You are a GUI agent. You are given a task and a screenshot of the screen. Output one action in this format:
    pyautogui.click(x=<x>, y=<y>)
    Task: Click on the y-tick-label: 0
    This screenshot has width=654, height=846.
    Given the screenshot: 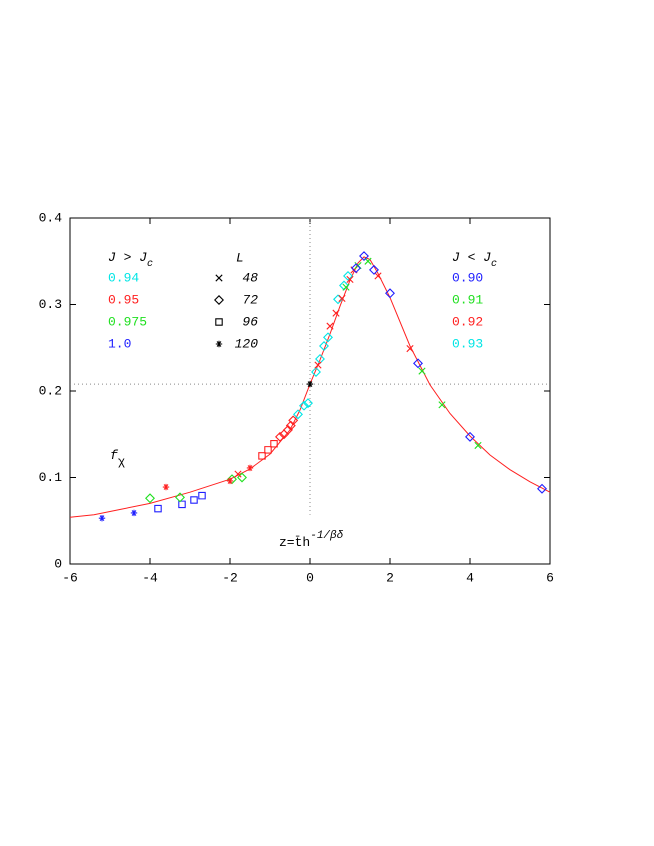 What is the action you would take?
    pyautogui.click(x=58, y=563)
    